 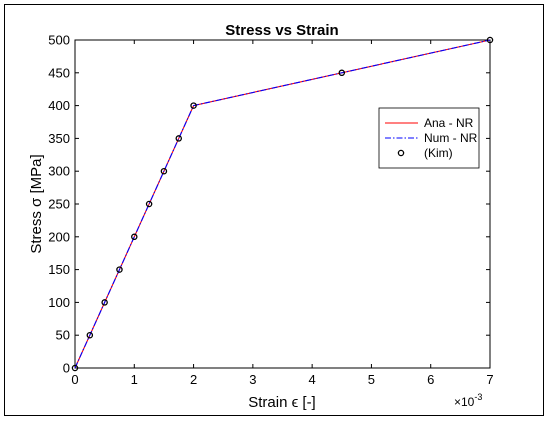 I want to click on legend-label: Num - NR, so click(x=451, y=138).